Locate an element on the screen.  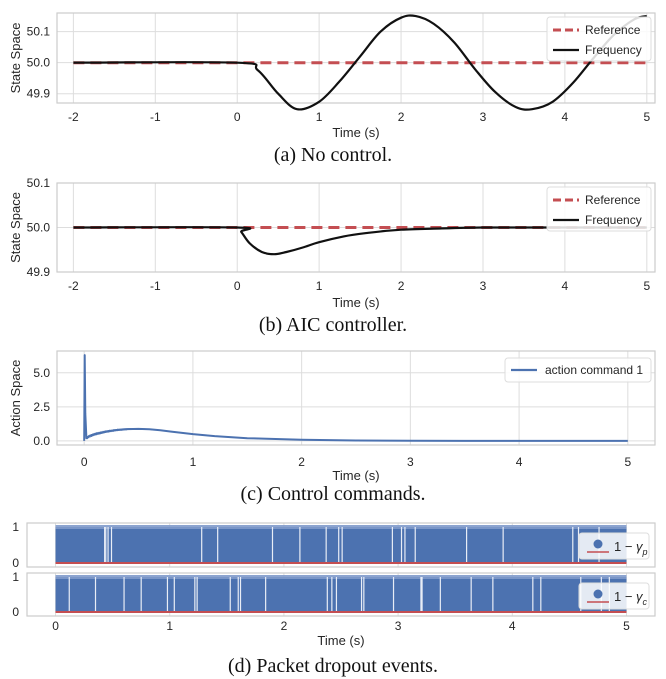
legend-label: 1 − γp is located at coordinates (631, 548).